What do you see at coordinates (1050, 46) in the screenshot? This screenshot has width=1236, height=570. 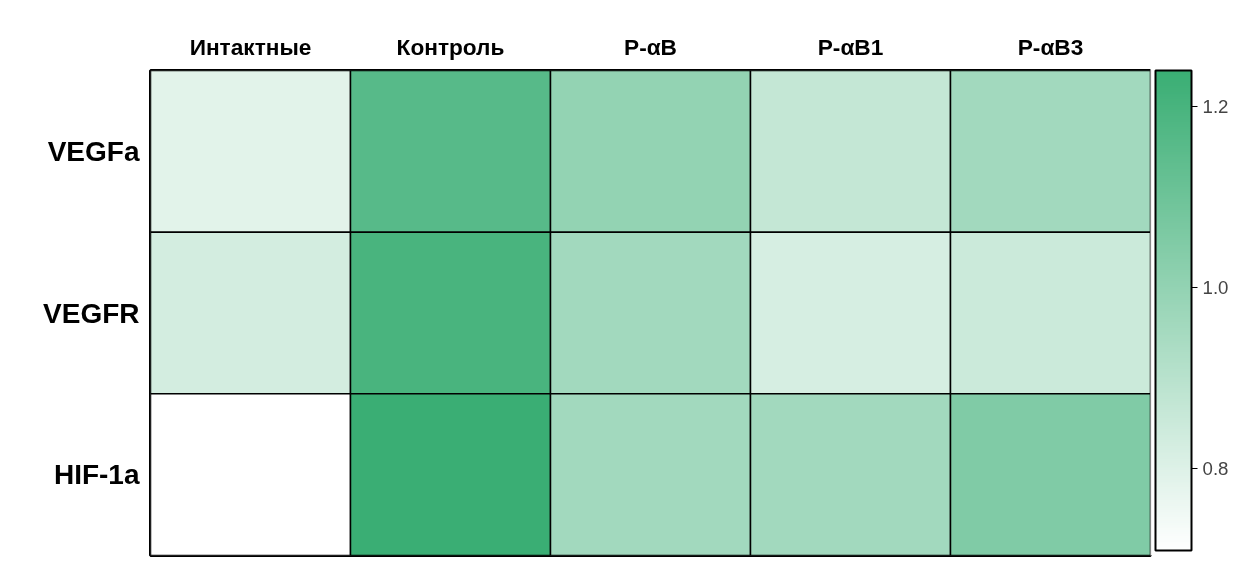 I see `x-tick-label: P-αB3` at bounding box center [1050, 46].